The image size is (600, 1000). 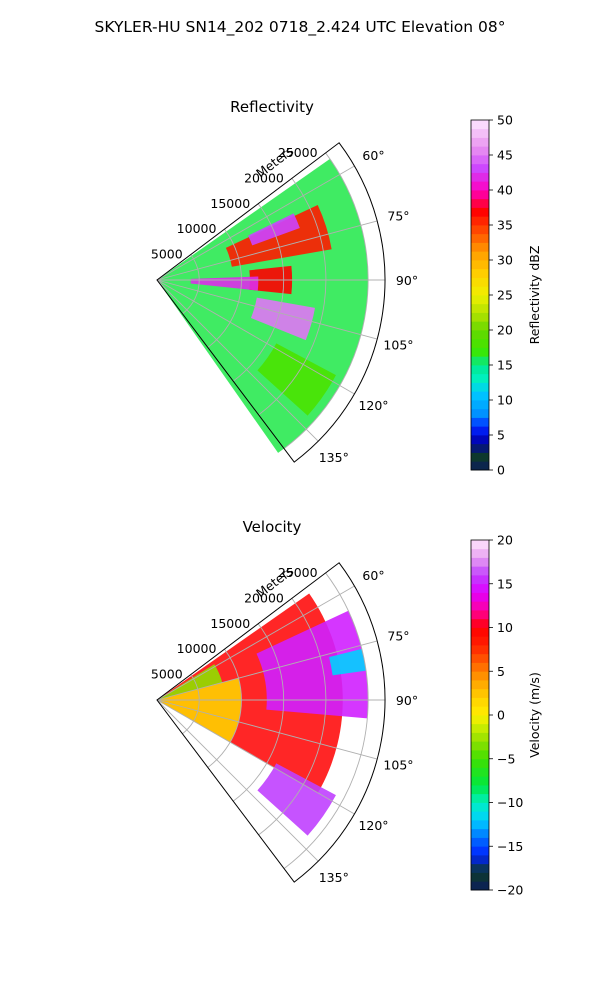 I want to click on reflectivity-colorbar: 0 5 10 15 20 25 30 35 40 45 50, so click(x=491, y=295).